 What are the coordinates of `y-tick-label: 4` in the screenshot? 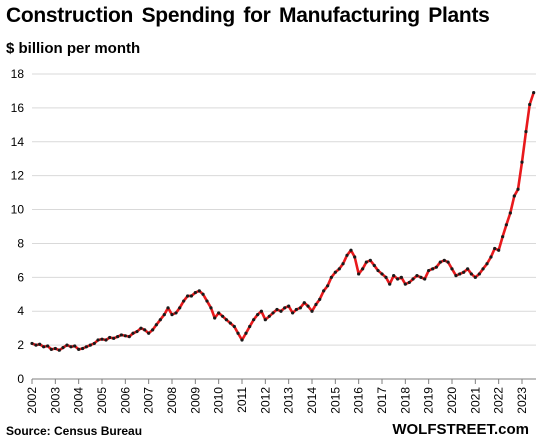 It's located at (20, 311).